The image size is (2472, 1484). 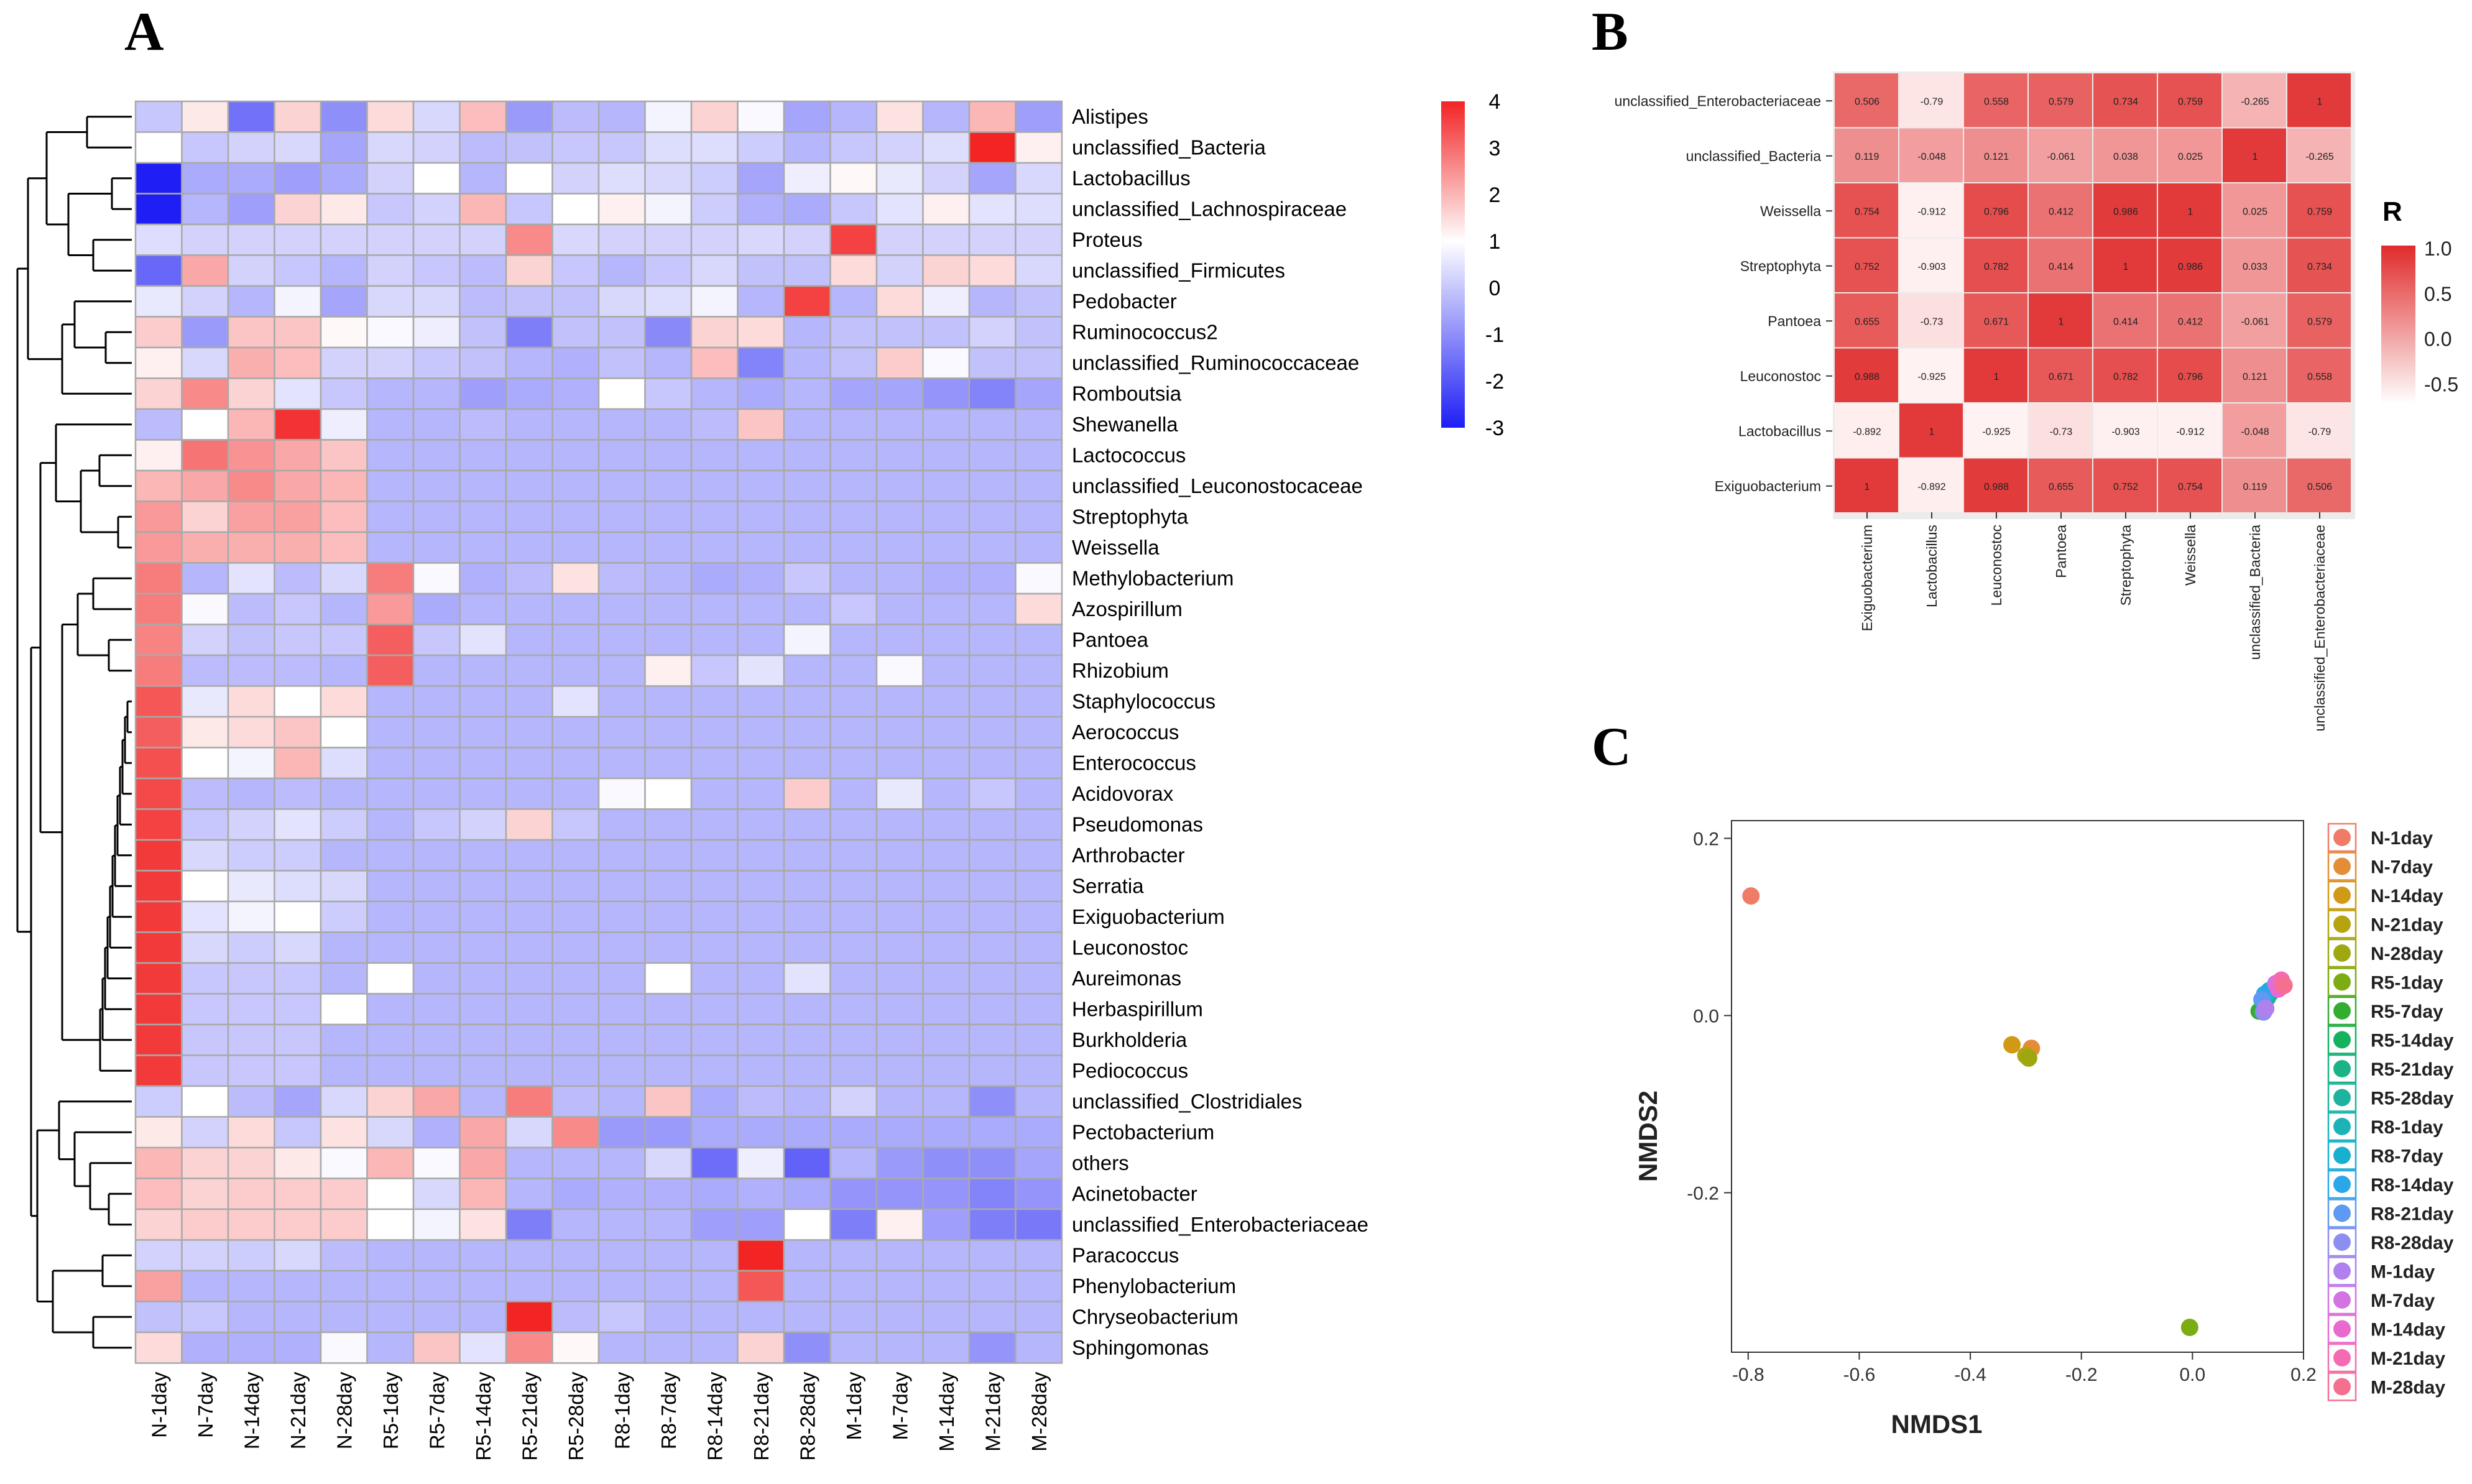 I want to click on heatmap-row-label: Rhizobium, so click(x=1120, y=670).